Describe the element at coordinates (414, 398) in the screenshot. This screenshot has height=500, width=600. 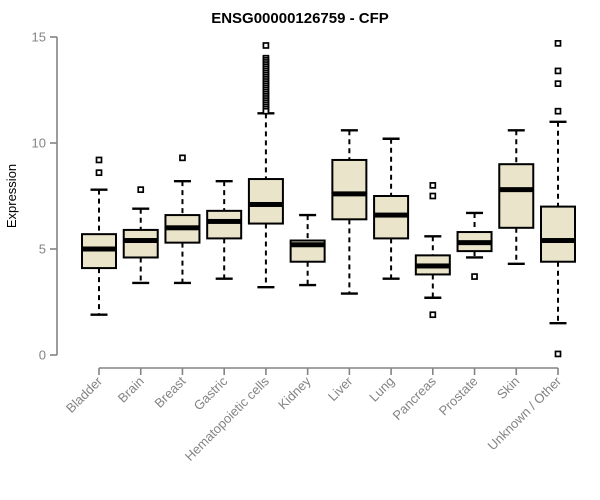
I see `x-tick-label: Pancreas` at that location.